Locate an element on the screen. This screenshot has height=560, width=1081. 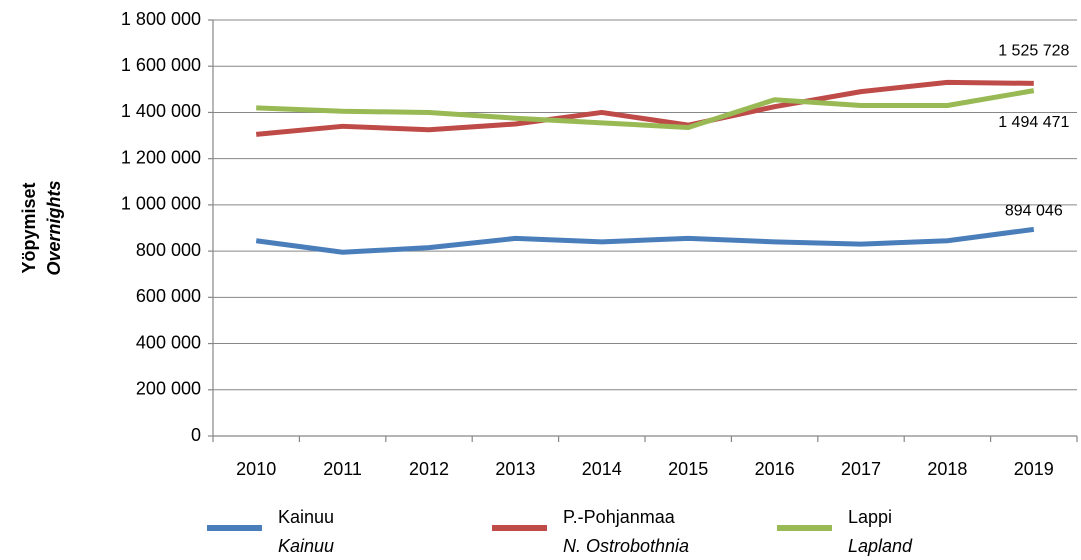
x-tick-label: 2012 is located at coordinates (429, 469).